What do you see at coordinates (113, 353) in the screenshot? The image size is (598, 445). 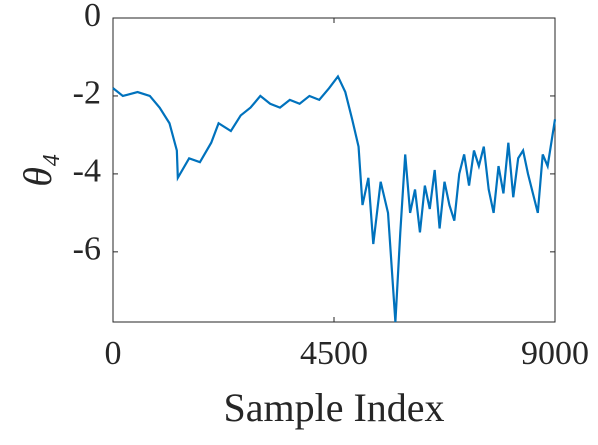 I see `x-tick-label: 0` at bounding box center [113, 353].